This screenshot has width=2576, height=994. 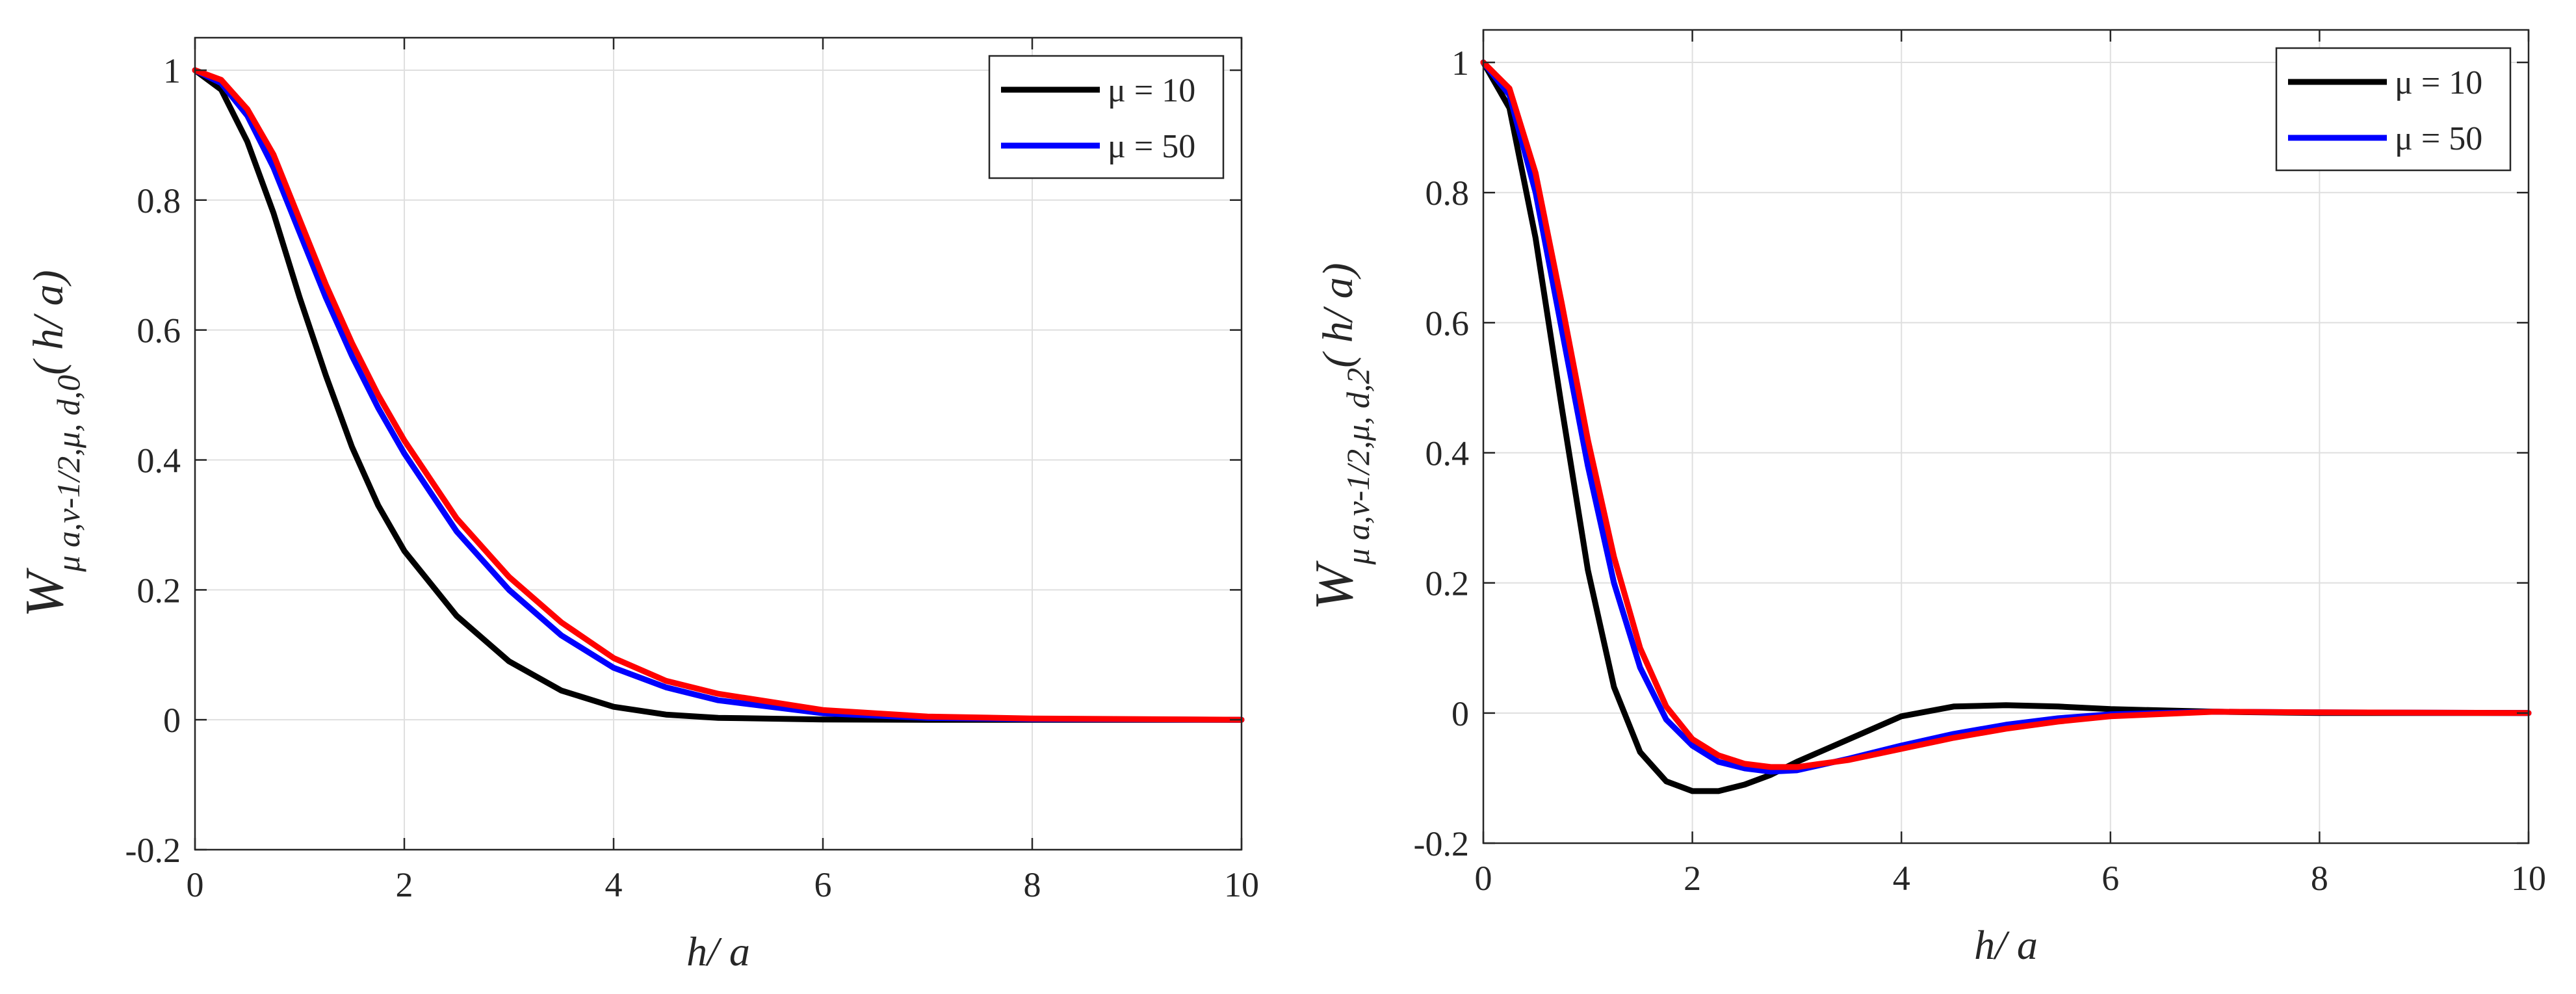 I want to click on y-axis-title: Wμ a,ν-1/2,μ, d,0( h/ a), so click(x=50, y=444).